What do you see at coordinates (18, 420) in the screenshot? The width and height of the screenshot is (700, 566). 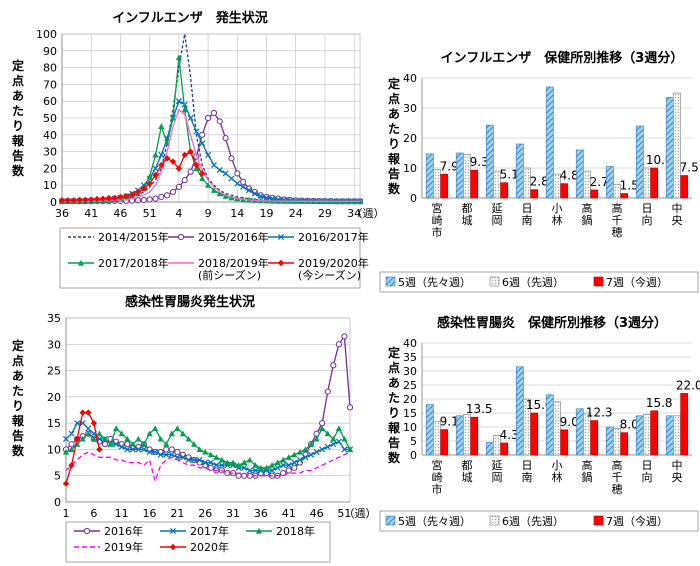 I see `y-axis-label-char: 報` at bounding box center [18, 420].